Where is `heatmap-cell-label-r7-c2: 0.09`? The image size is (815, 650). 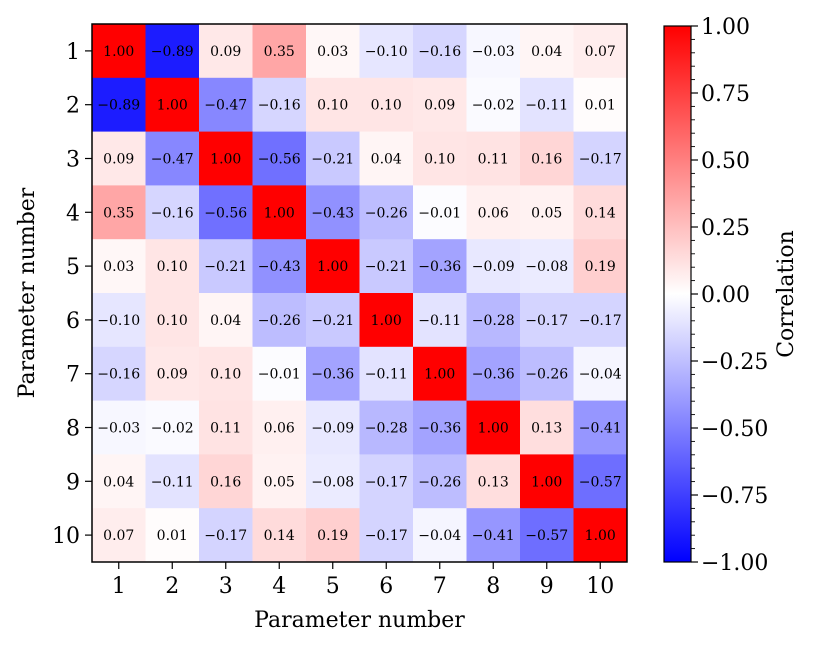 heatmap-cell-label-r7-c2: 0.09 is located at coordinates (172, 375).